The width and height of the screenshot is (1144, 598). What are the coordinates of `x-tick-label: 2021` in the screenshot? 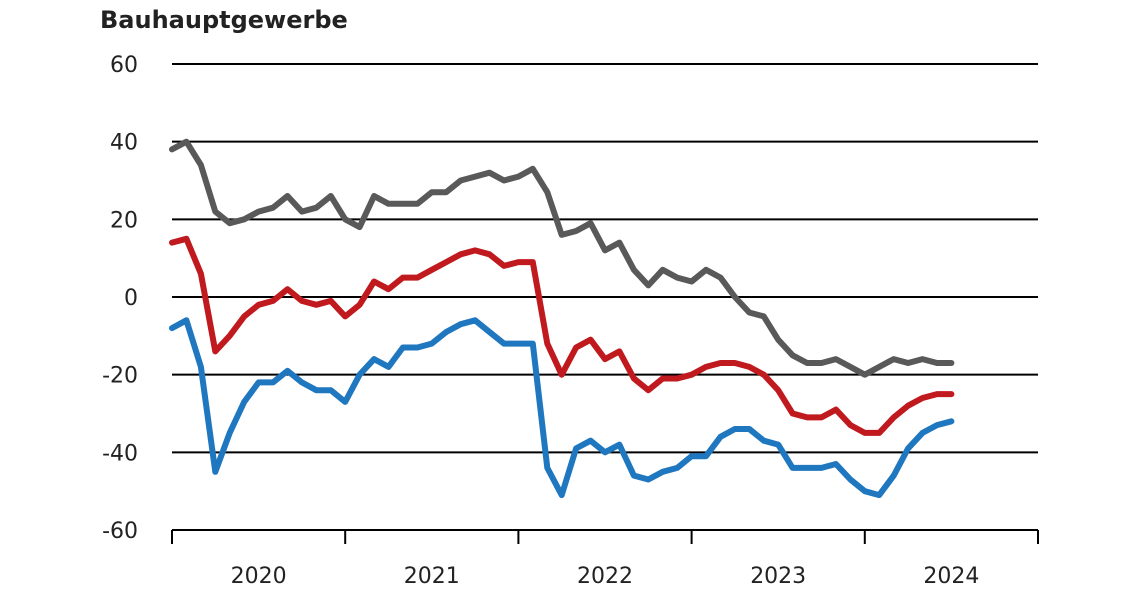 It's located at (432, 576).